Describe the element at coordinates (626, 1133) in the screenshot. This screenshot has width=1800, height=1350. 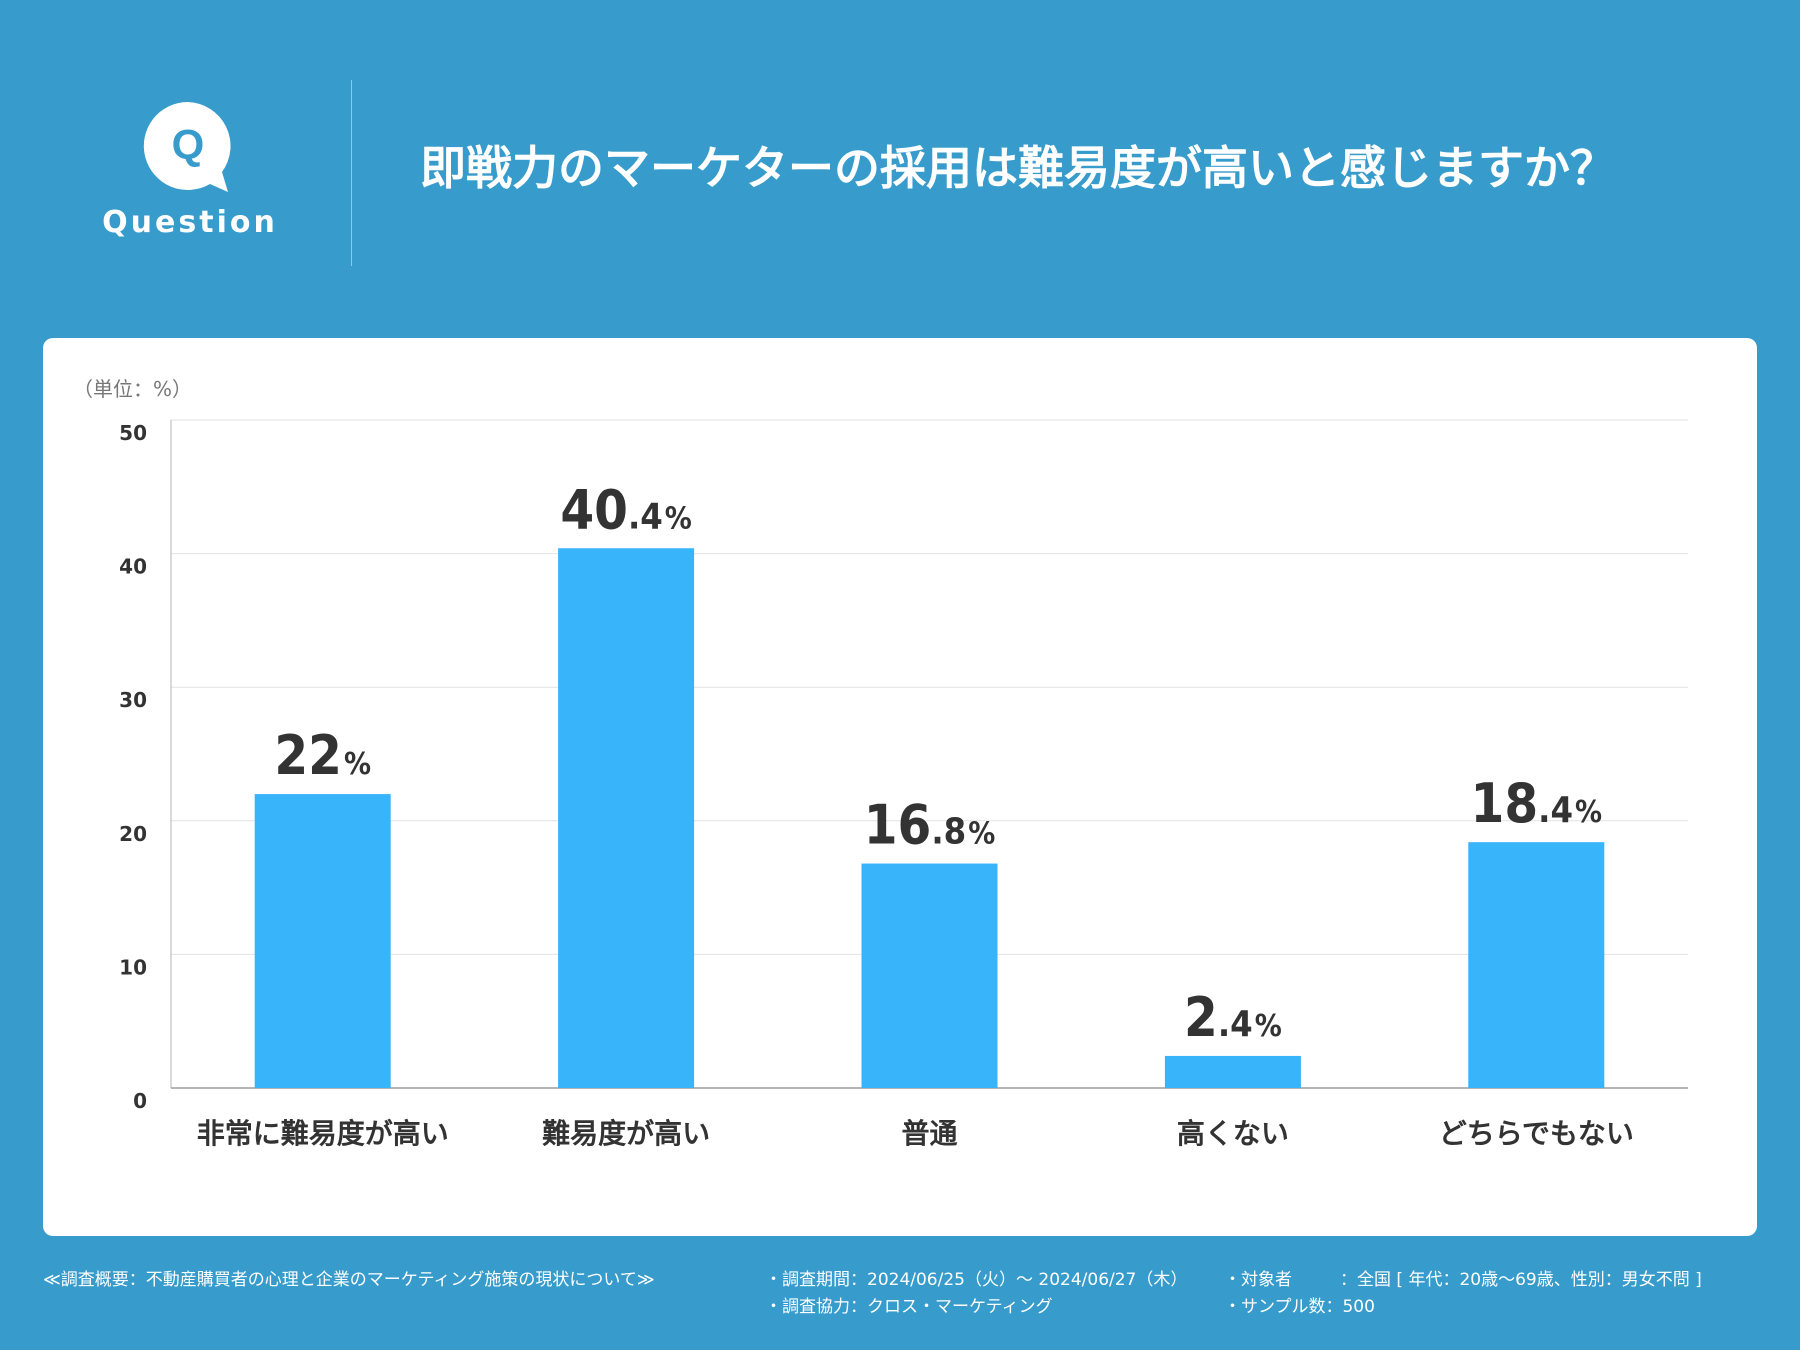
I see `category-label: 難易度が高い` at that location.